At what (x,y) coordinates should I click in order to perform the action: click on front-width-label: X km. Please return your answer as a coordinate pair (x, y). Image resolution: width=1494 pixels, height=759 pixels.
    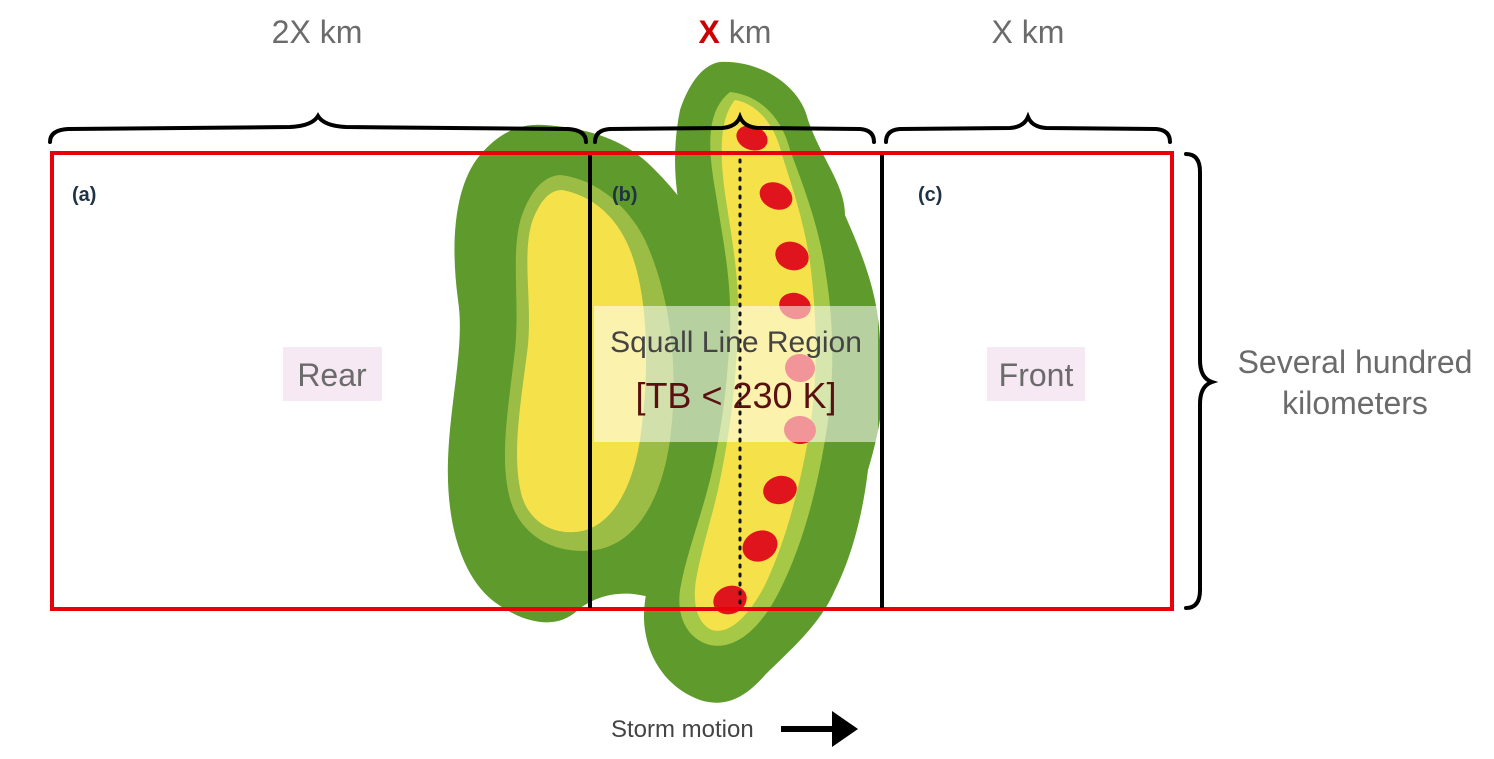
    Looking at the image, I should click on (1028, 32).